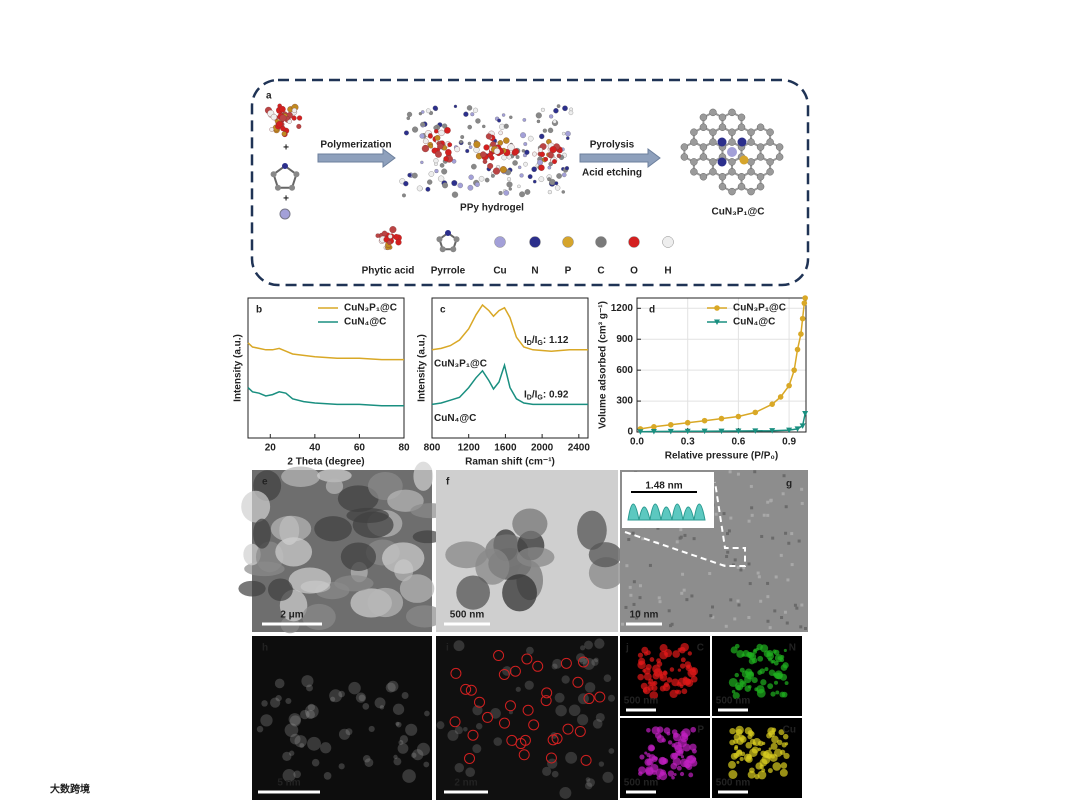  What do you see at coordinates (667, 271) in the screenshot?
I see `legend-label: H` at bounding box center [667, 271].